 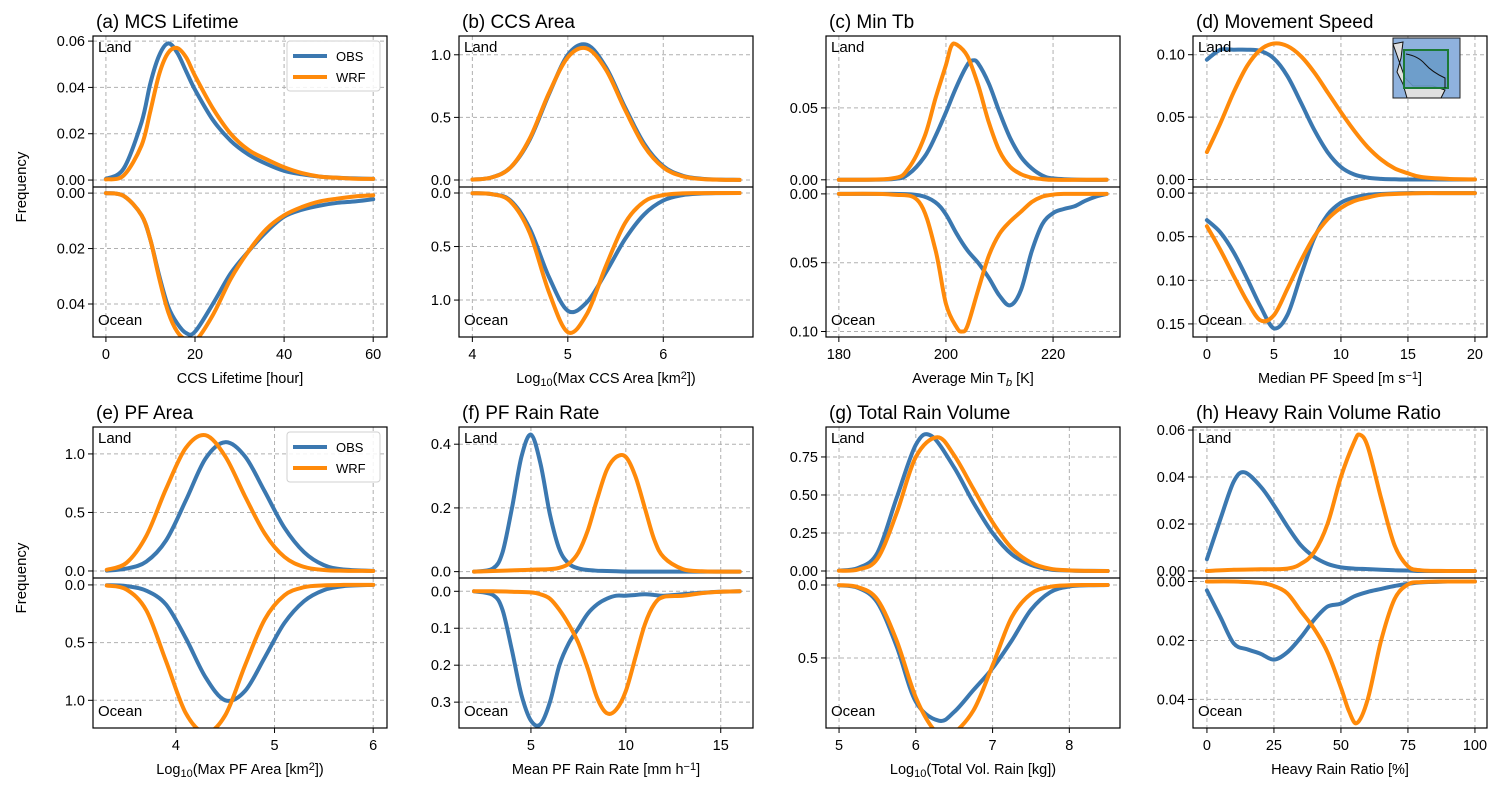 What do you see at coordinates (518, 22) in the screenshot?
I see `panel-title: (b) CCS Area` at bounding box center [518, 22].